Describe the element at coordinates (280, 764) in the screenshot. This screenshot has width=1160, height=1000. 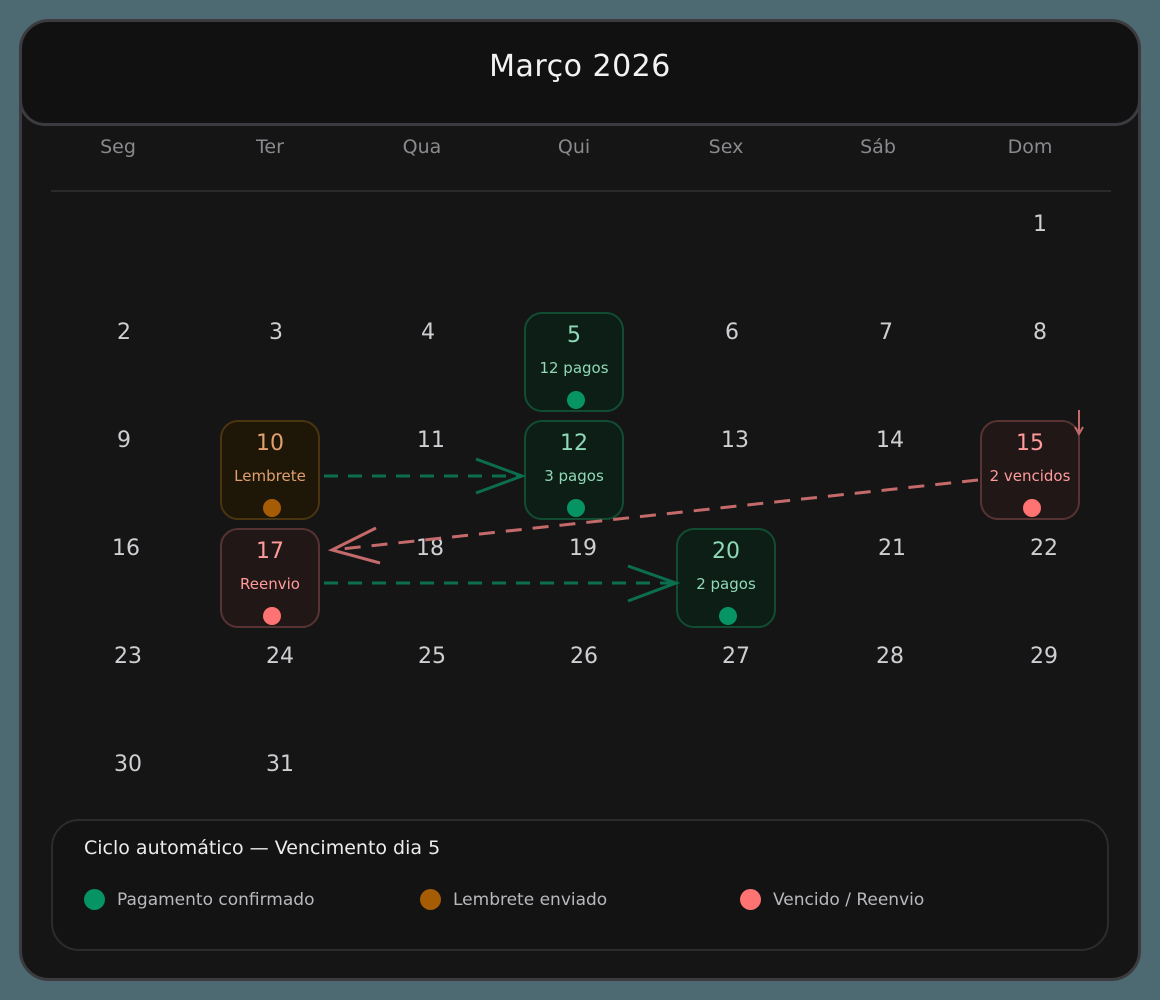
I see `day-cell: 31` at that location.